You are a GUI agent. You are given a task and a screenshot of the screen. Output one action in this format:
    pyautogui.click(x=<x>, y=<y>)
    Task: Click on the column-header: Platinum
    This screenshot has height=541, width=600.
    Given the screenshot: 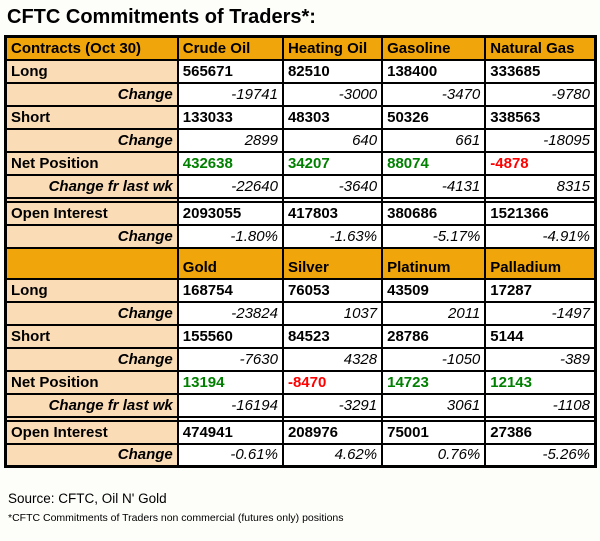 What is the action you would take?
    pyautogui.click(x=434, y=263)
    